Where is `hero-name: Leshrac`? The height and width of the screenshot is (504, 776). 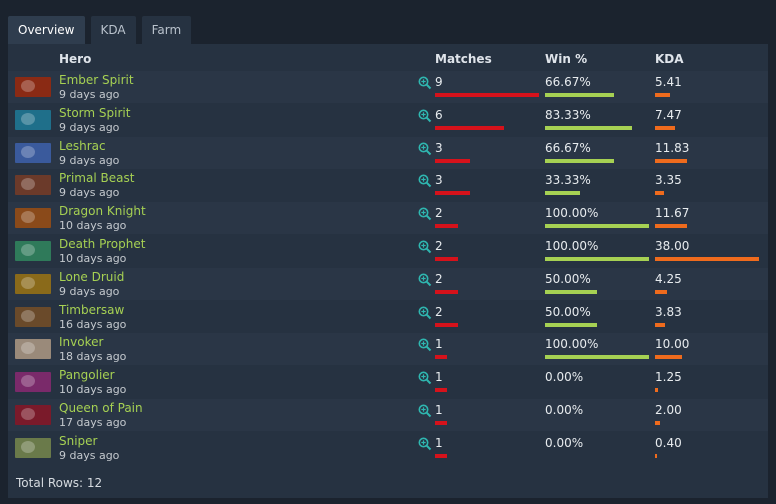 hero-name: Leshrac is located at coordinates (82, 145).